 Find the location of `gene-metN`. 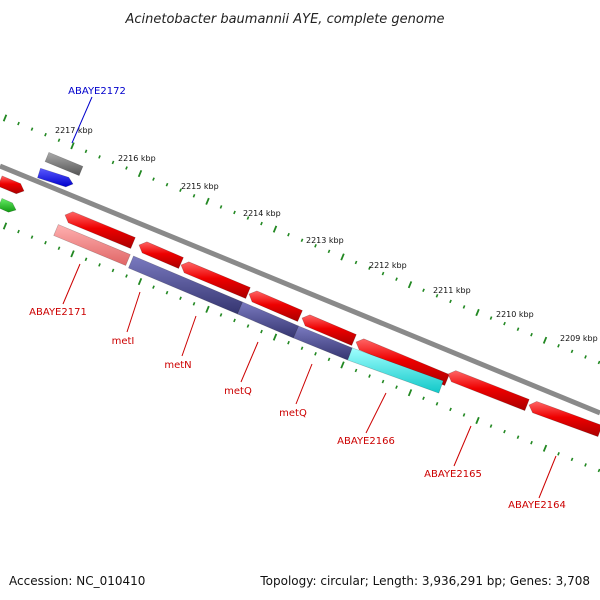

gene-metN is located at coordinates (268, 320).